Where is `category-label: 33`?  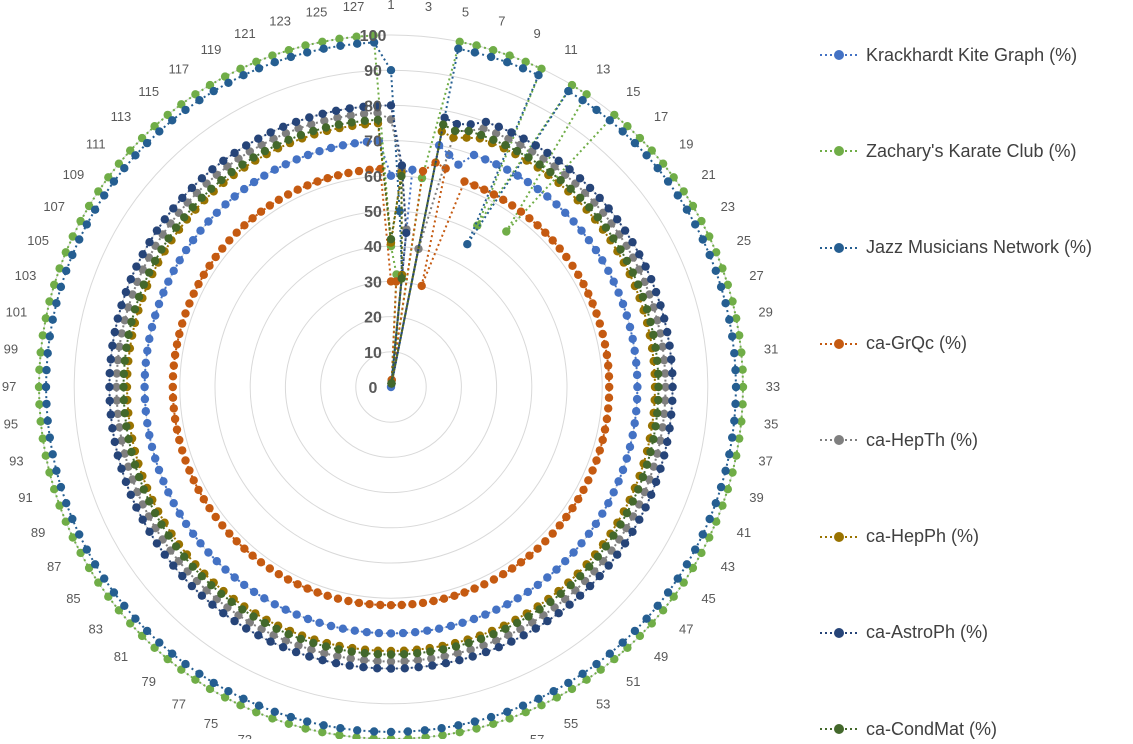
category-label: 33 is located at coordinates (773, 386).